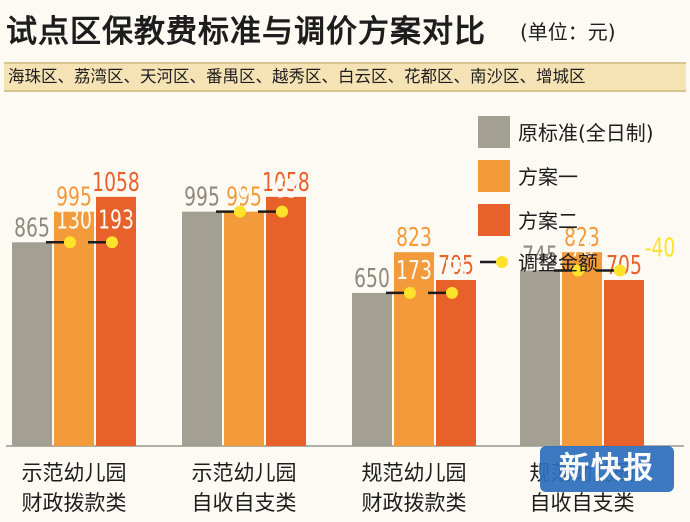 This screenshot has width=690, height=522. What do you see at coordinates (246, 32) in the screenshot?
I see `chart-title: 试点区保教费标准与调价方案对比` at bounding box center [246, 32].